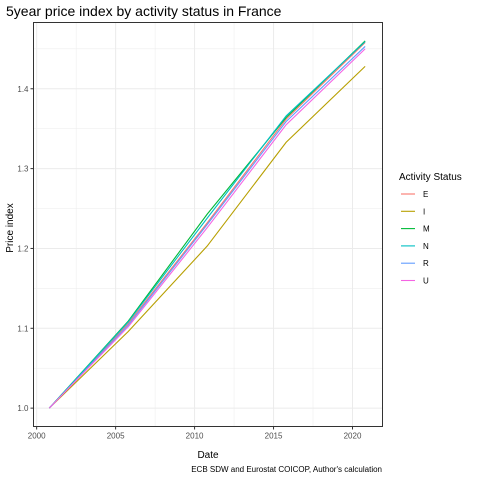 This screenshot has width=480, height=480. I want to click on y-axis-ticks: 1.0 1.1 1.2 1.3 1.4, so click(25, 249).